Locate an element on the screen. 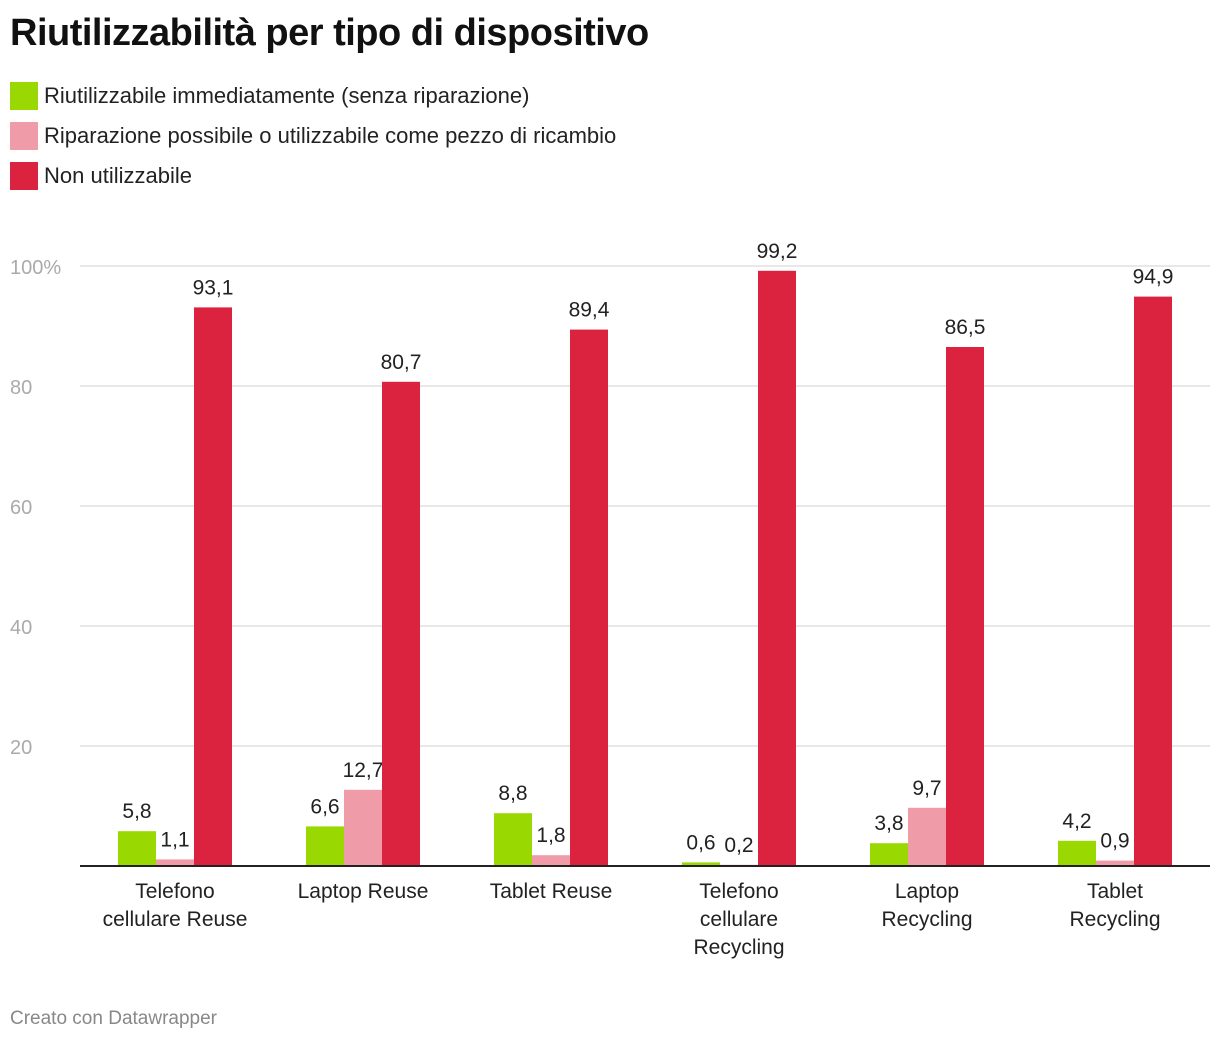 This screenshot has height=1042, width=1220. legend-item: Non utilizzabile is located at coordinates (101, 176).